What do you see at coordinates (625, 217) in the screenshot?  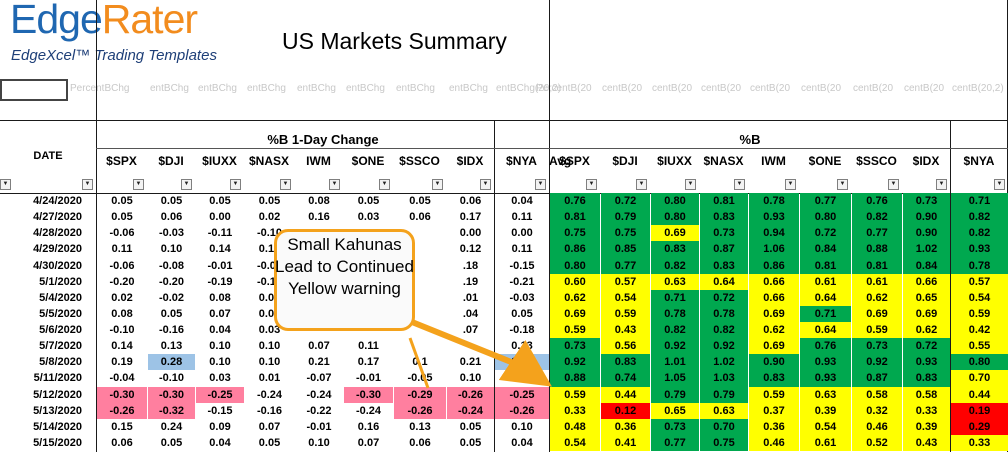 I see `pb-cell: 0.79` at bounding box center [625, 217].